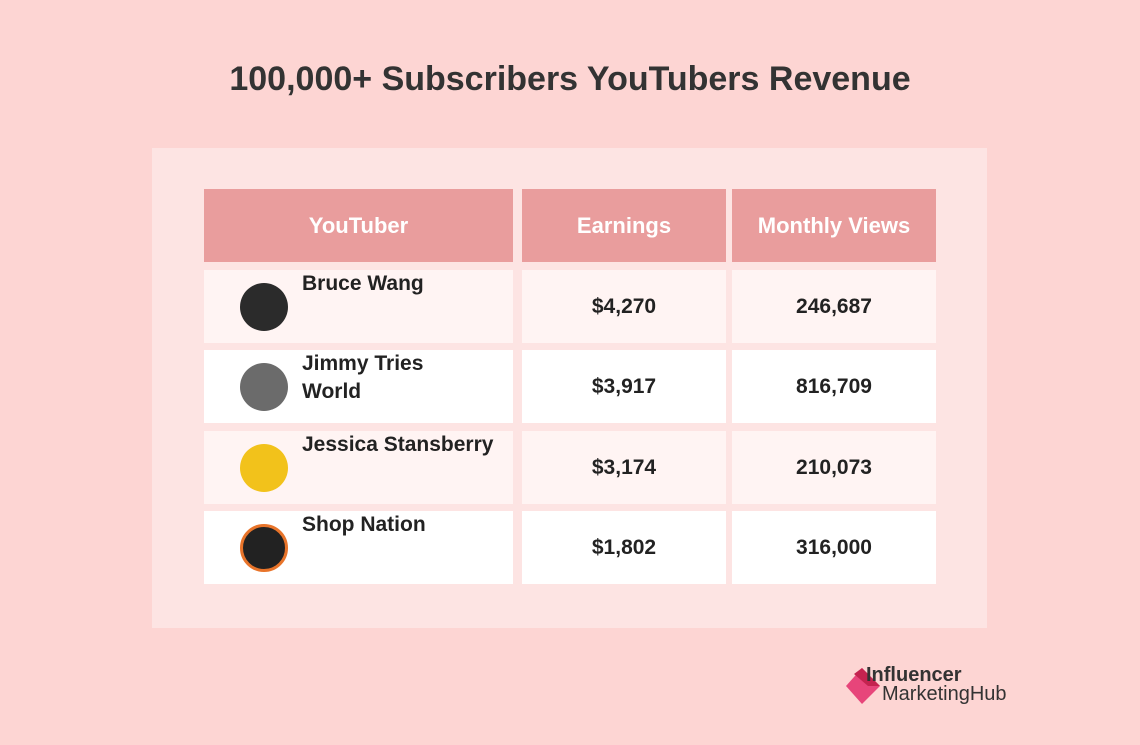  What do you see at coordinates (624, 386) in the screenshot?
I see `earnings: $3,917` at bounding box center [624, 386].